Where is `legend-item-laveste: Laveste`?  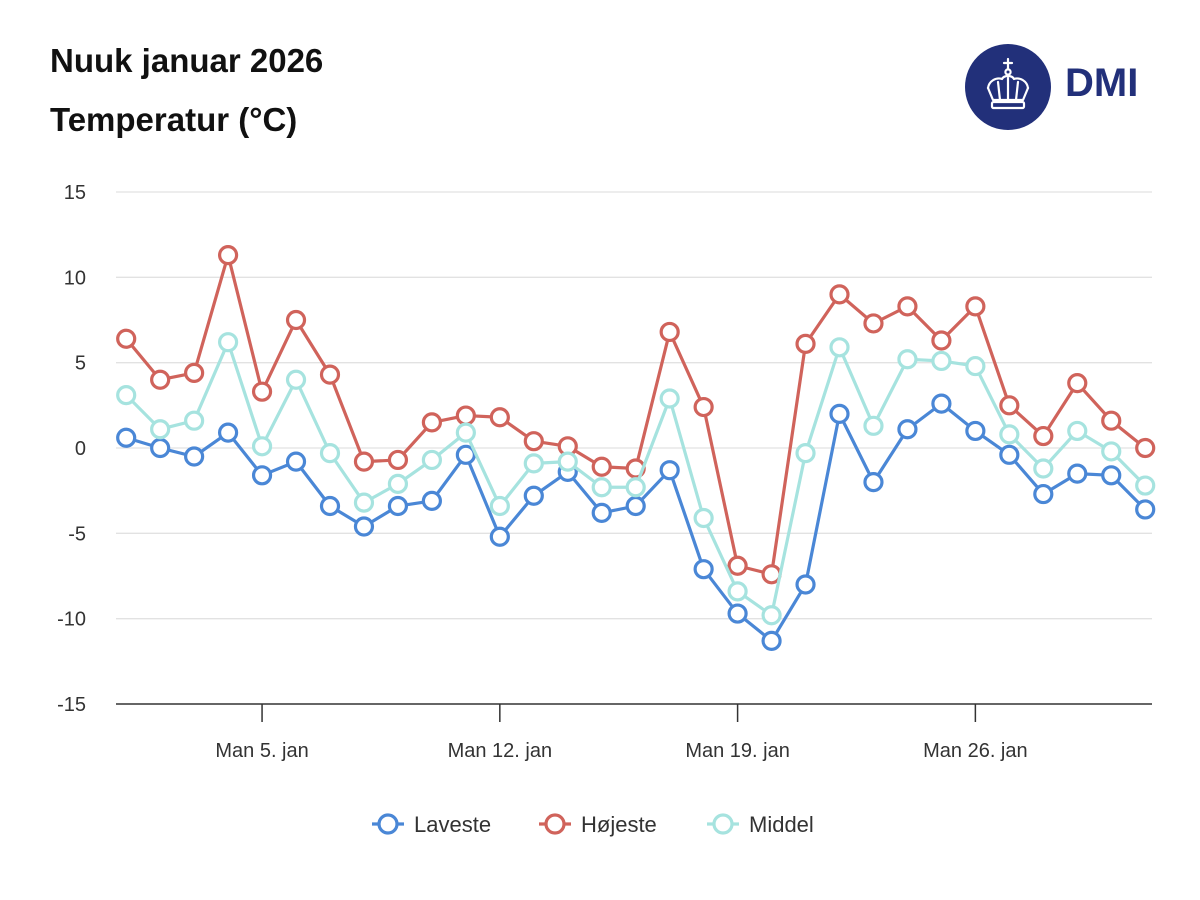
legend-item-laveste: Laveste is located at coordinates (431, 824).